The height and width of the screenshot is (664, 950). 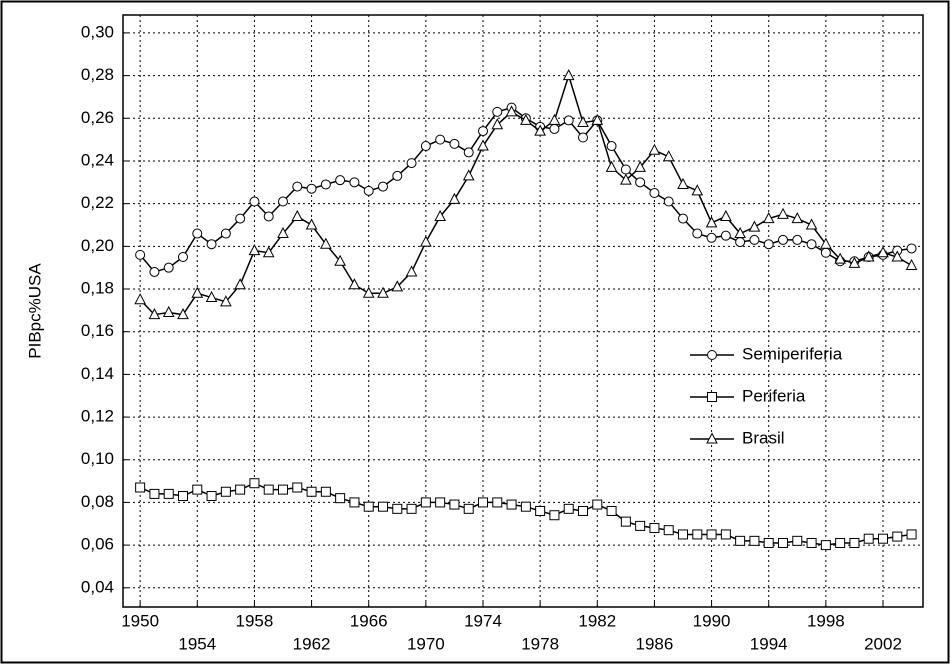 I want to click on y-tick-label: 0,20, so click(x=97, y=245).